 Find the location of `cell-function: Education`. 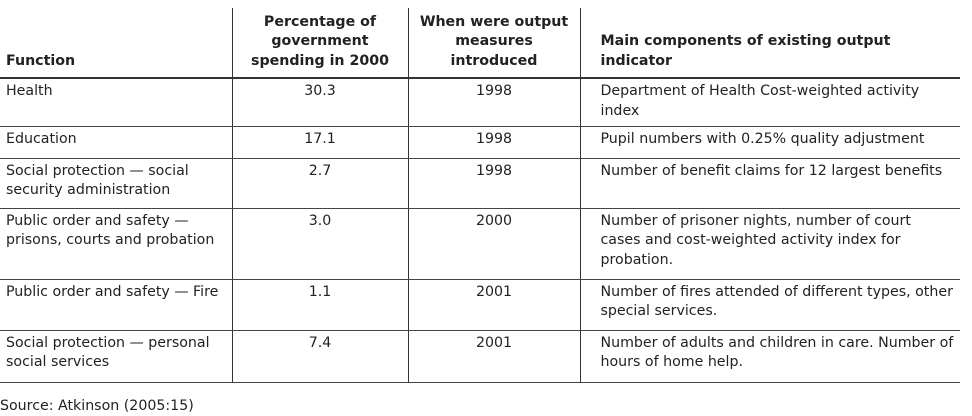

cell-function: Education is located at coordinates (116, 142).